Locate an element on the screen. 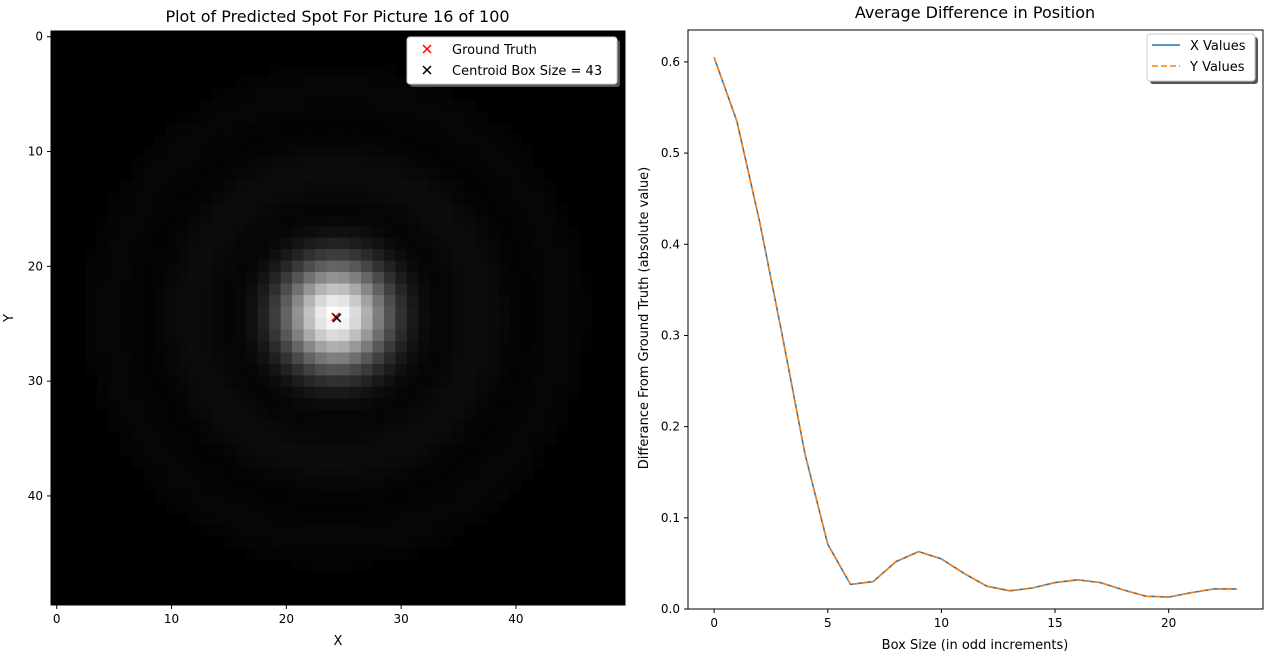 The image size is (1266, 656). y-tick-label: 30 is located at coordinates (35, 381).